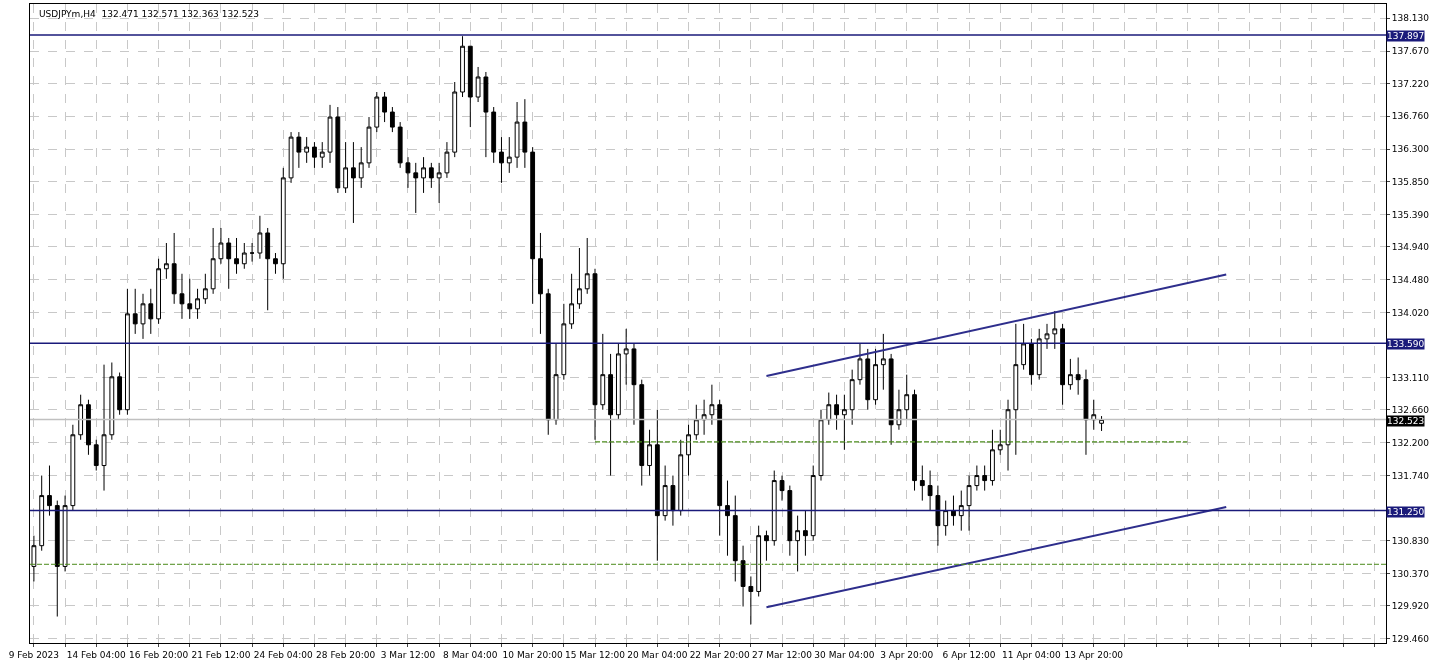 The height and width of the screenshot is (669, 1438). Describe the element at coordinates (34, 654) in the screenshot. I see `x-tick-label: 9 Feb 2023` at that location.